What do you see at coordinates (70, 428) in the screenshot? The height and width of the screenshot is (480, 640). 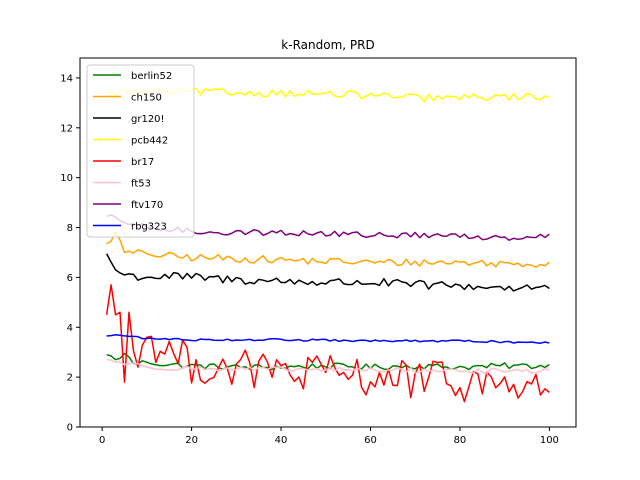 I see `y-tick-label: 0` at bounding box center [70, 428].